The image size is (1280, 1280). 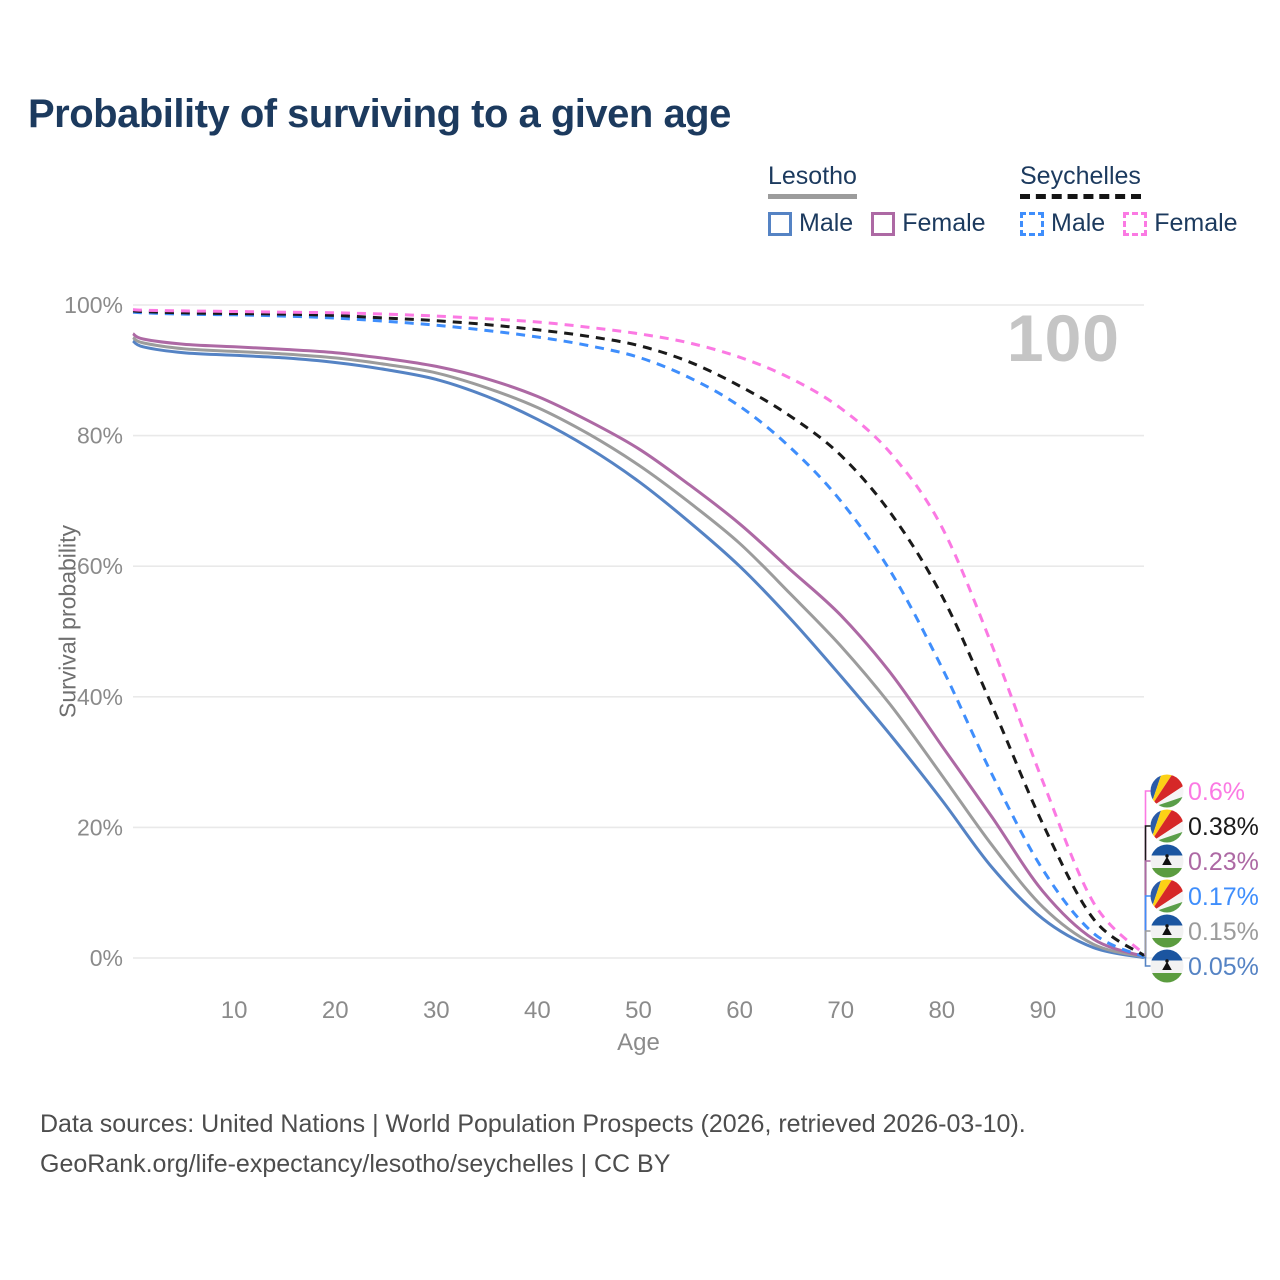 I want to click on x-axis-title: Age, so click(x=638, y=1042).